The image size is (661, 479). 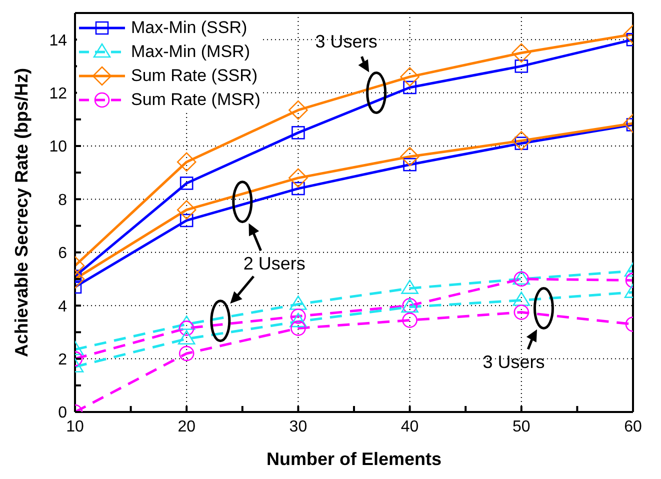 I want to click on legend-label: Sum Rate (MSR), so click(x=195, y=100).